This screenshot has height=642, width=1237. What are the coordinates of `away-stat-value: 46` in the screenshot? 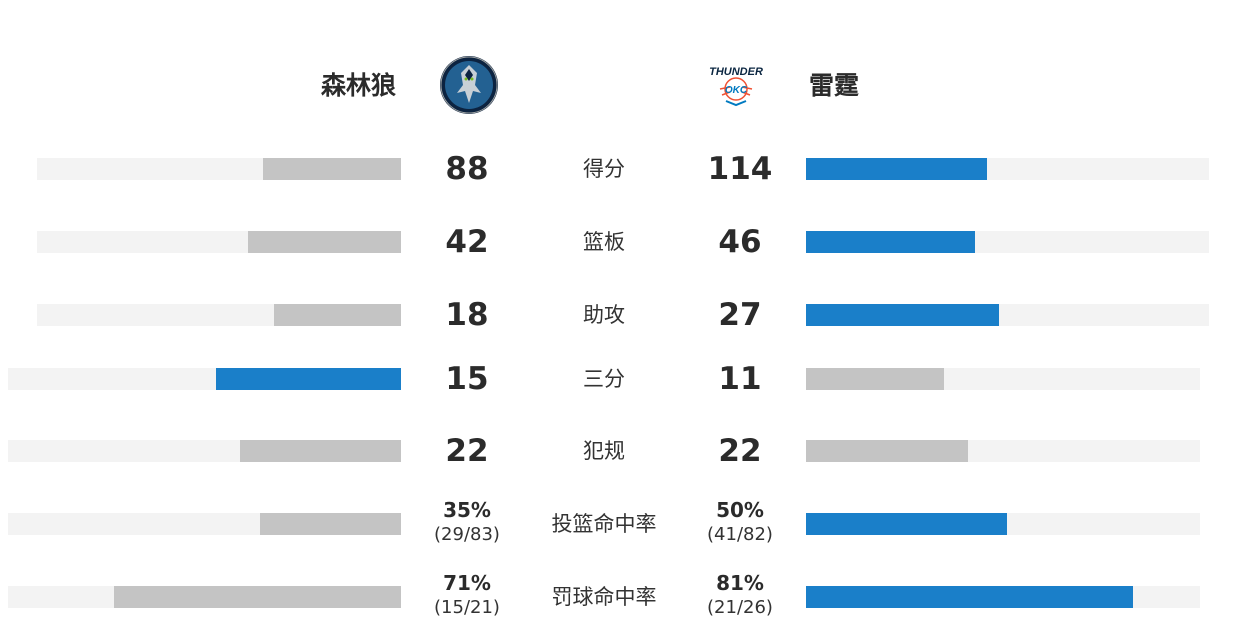 It's located at (740, 242).